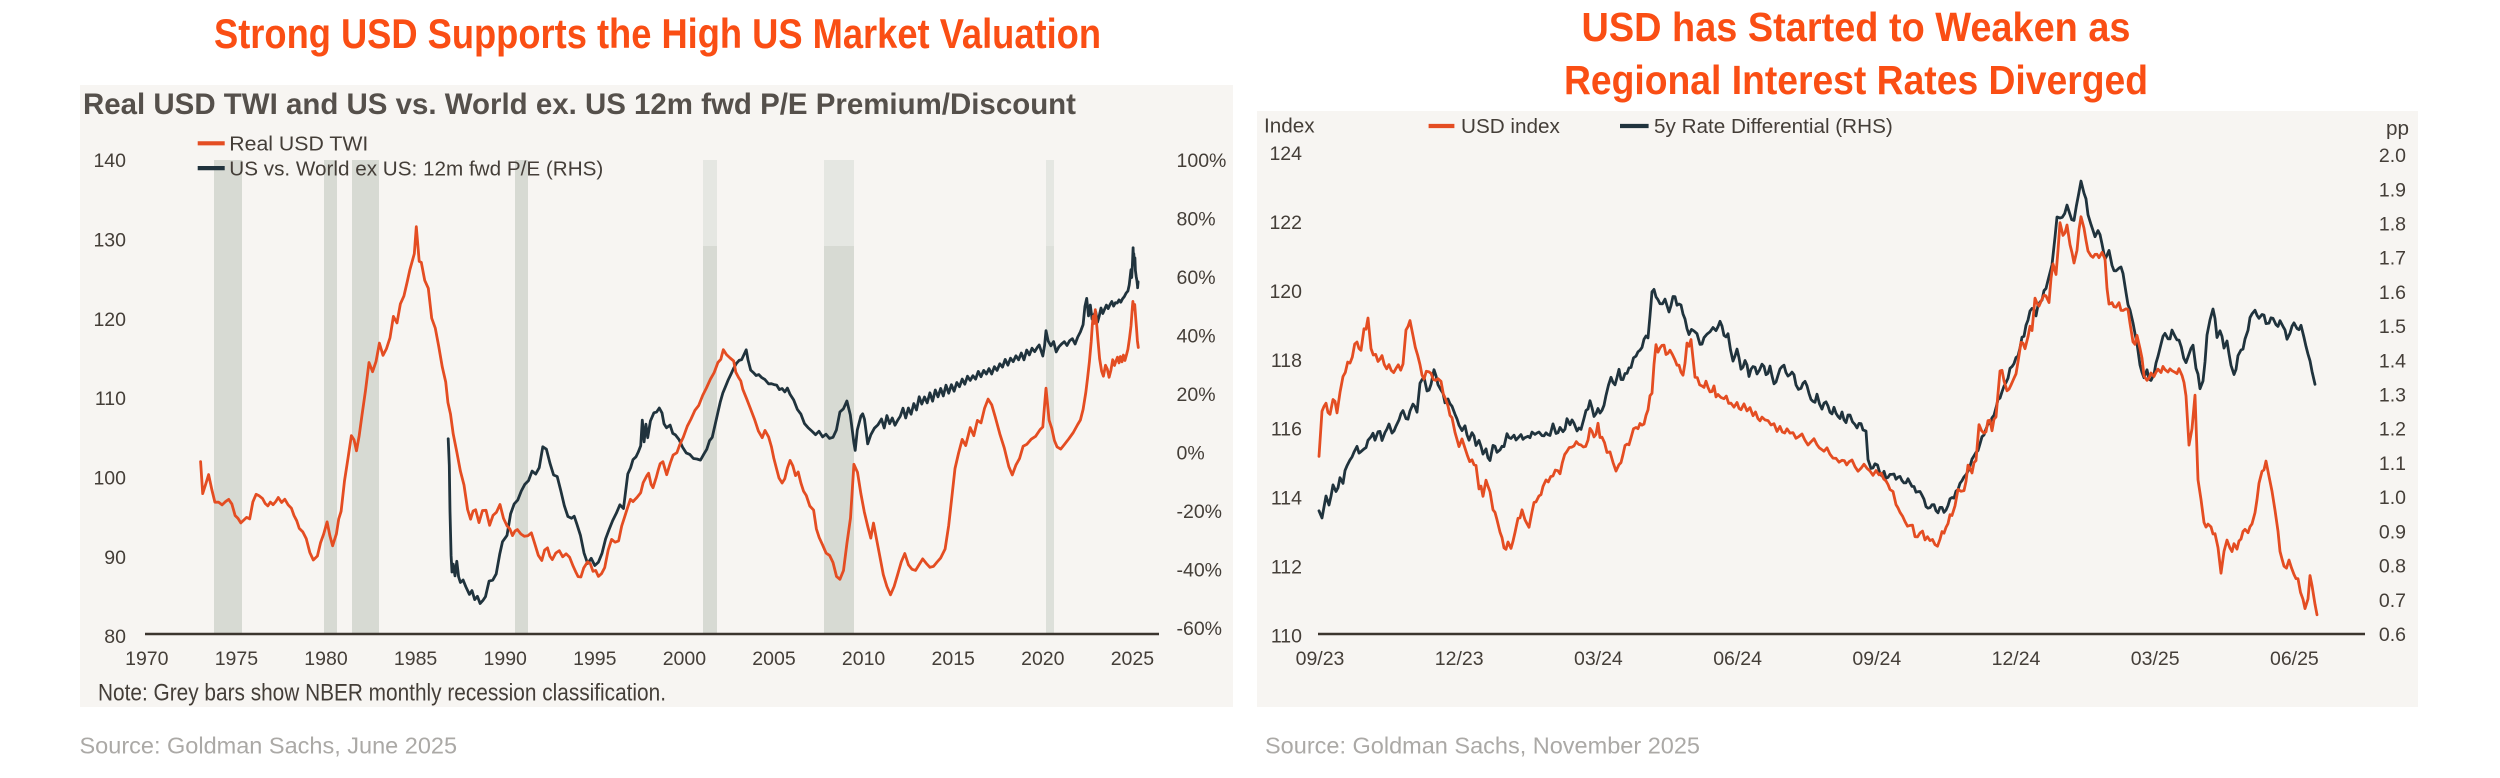 This screenshot has width=2500, height=778. I want to click on svg-text: 114, so click(1286, 499).